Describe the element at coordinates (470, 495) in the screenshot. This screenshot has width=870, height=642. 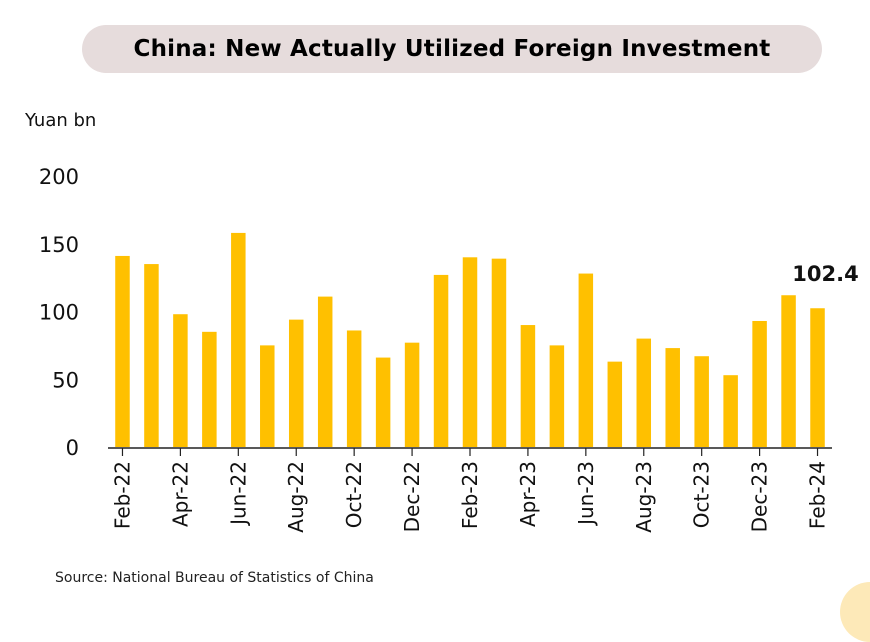
I see `x-tick-label: Feb-23` at that location.